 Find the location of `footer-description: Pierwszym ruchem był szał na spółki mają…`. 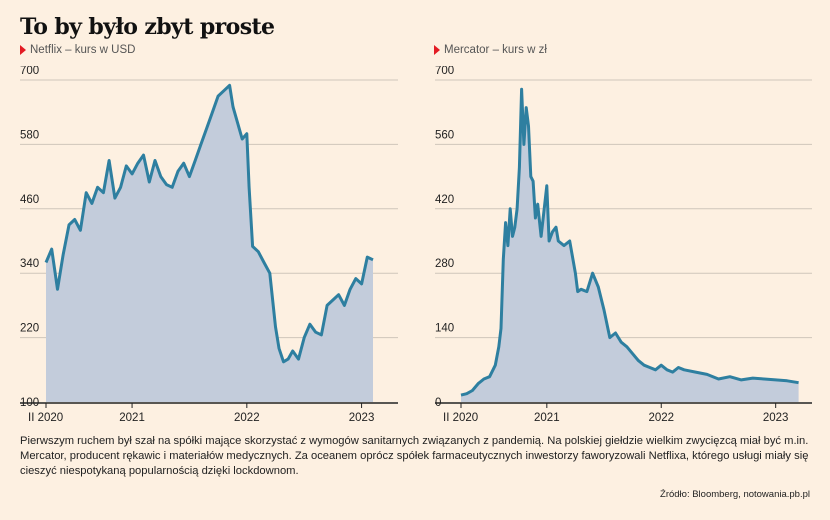

footer-description: Pierwszym ruchem był szał na spółki mają… is located at coordinates (414, 456).